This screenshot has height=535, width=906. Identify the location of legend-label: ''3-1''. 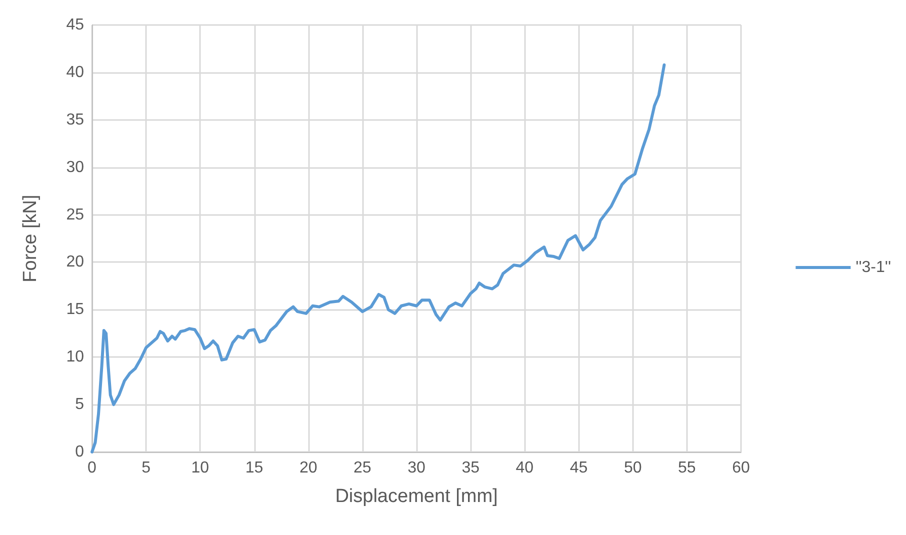
(873, 267).